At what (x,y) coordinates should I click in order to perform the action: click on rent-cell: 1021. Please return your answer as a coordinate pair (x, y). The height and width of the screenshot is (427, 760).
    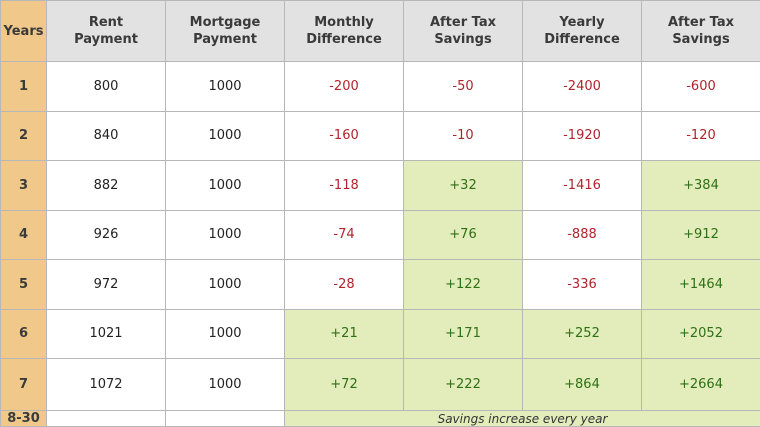
    Looking at the image, I should click on (106, 334).